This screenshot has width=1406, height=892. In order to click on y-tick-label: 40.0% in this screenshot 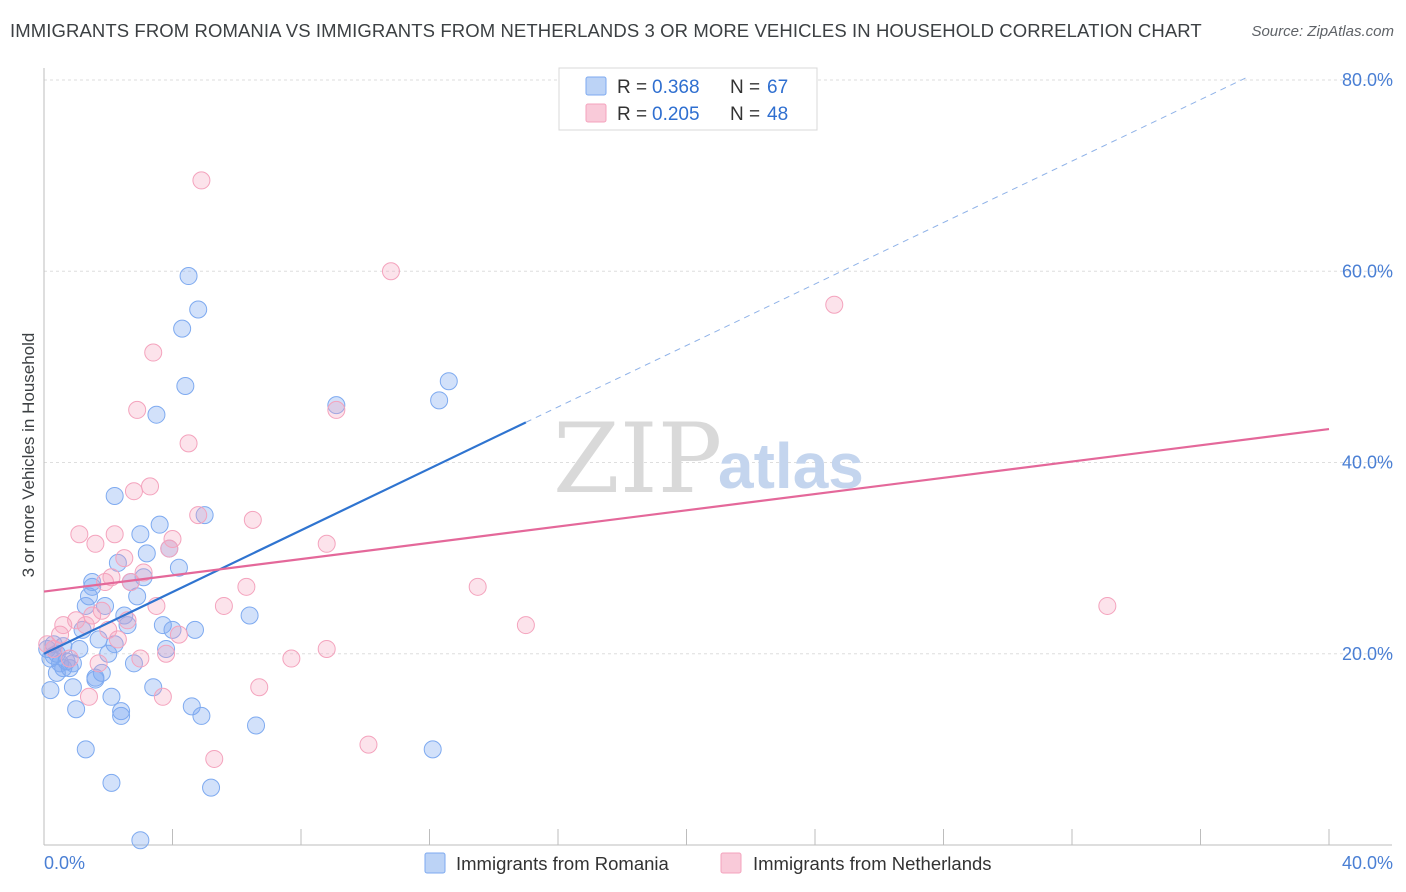, I will do `click(1367, 463)`.